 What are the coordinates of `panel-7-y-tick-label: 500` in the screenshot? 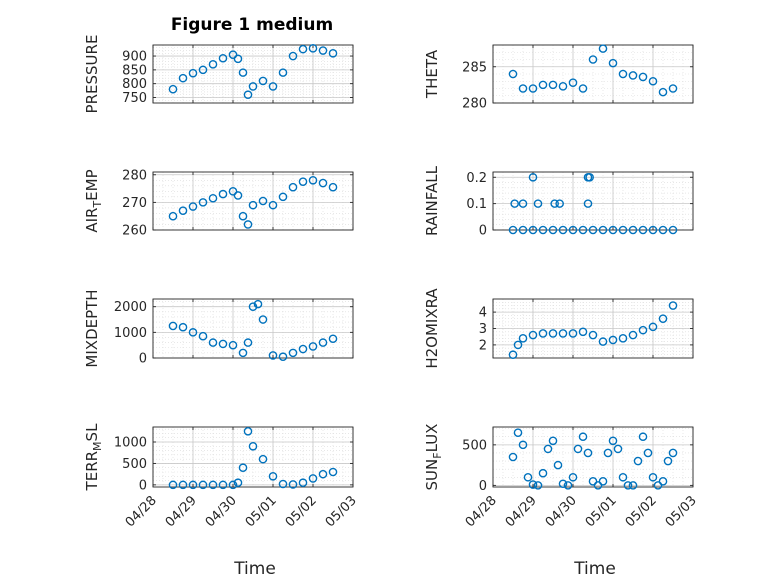 It's located at (134, 464).